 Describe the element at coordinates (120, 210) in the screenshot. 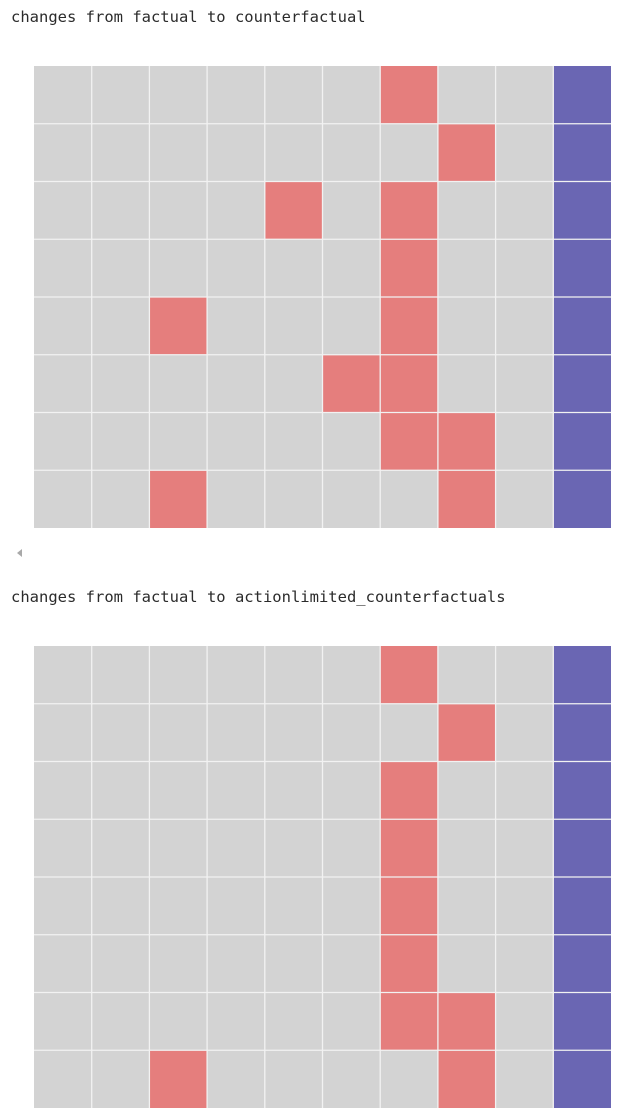

I see `heatmap-cell-r2-c1` at that location.